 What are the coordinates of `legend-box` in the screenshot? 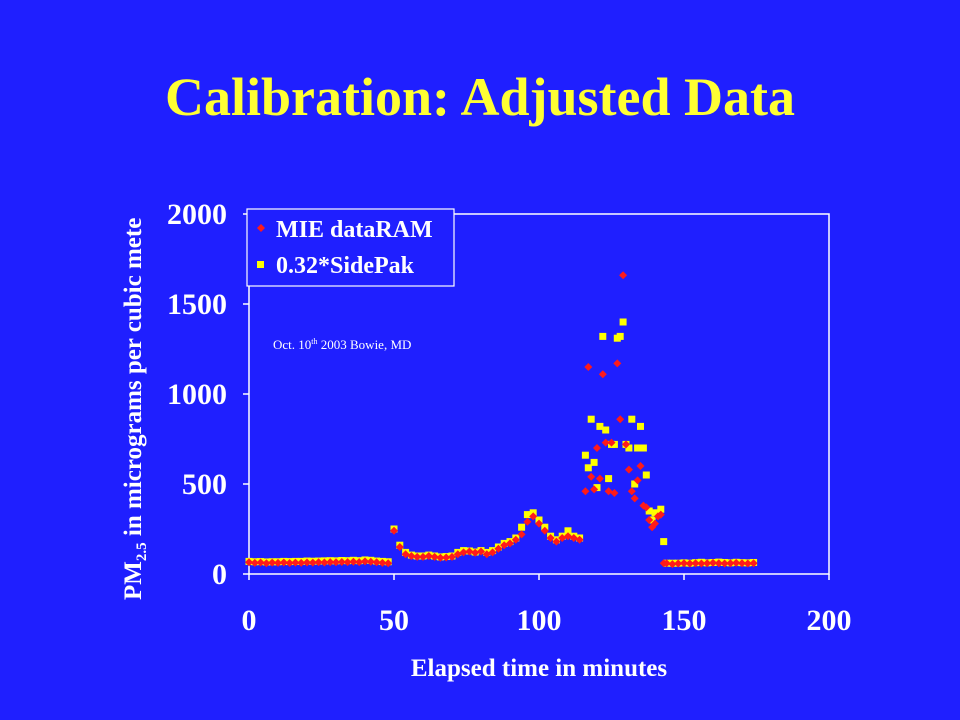 It's located at (350, 247).